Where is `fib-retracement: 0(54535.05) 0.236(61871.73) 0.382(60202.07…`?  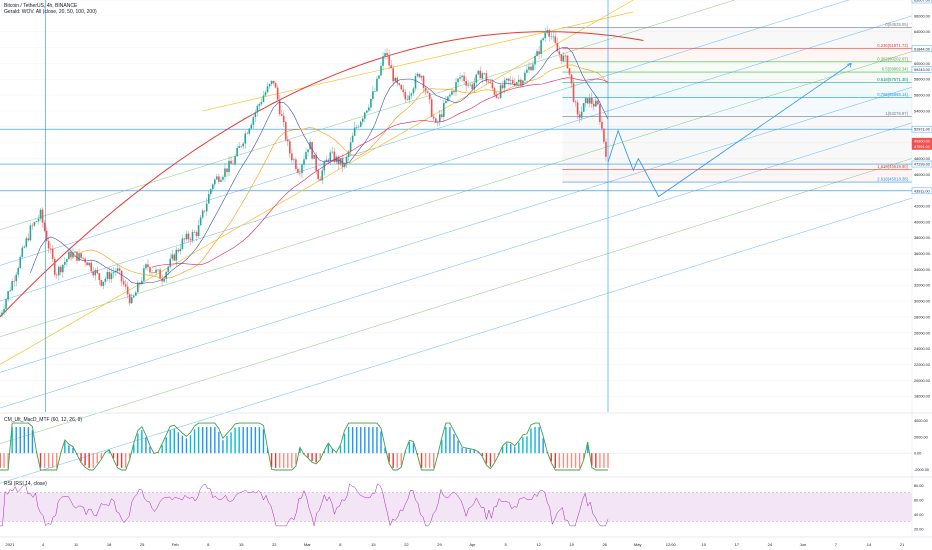 fib-retracement: 0(54535.05) 0.236(61871.73) 0.382(60202.07… is located at coordinates (737, 102).